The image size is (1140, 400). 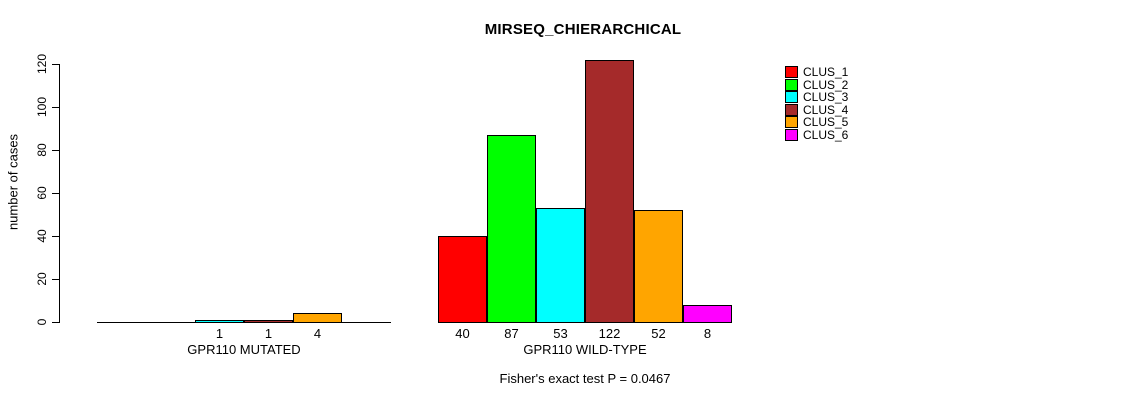 I want to click on bar-value-label: 8, so click(x=707, y=333).